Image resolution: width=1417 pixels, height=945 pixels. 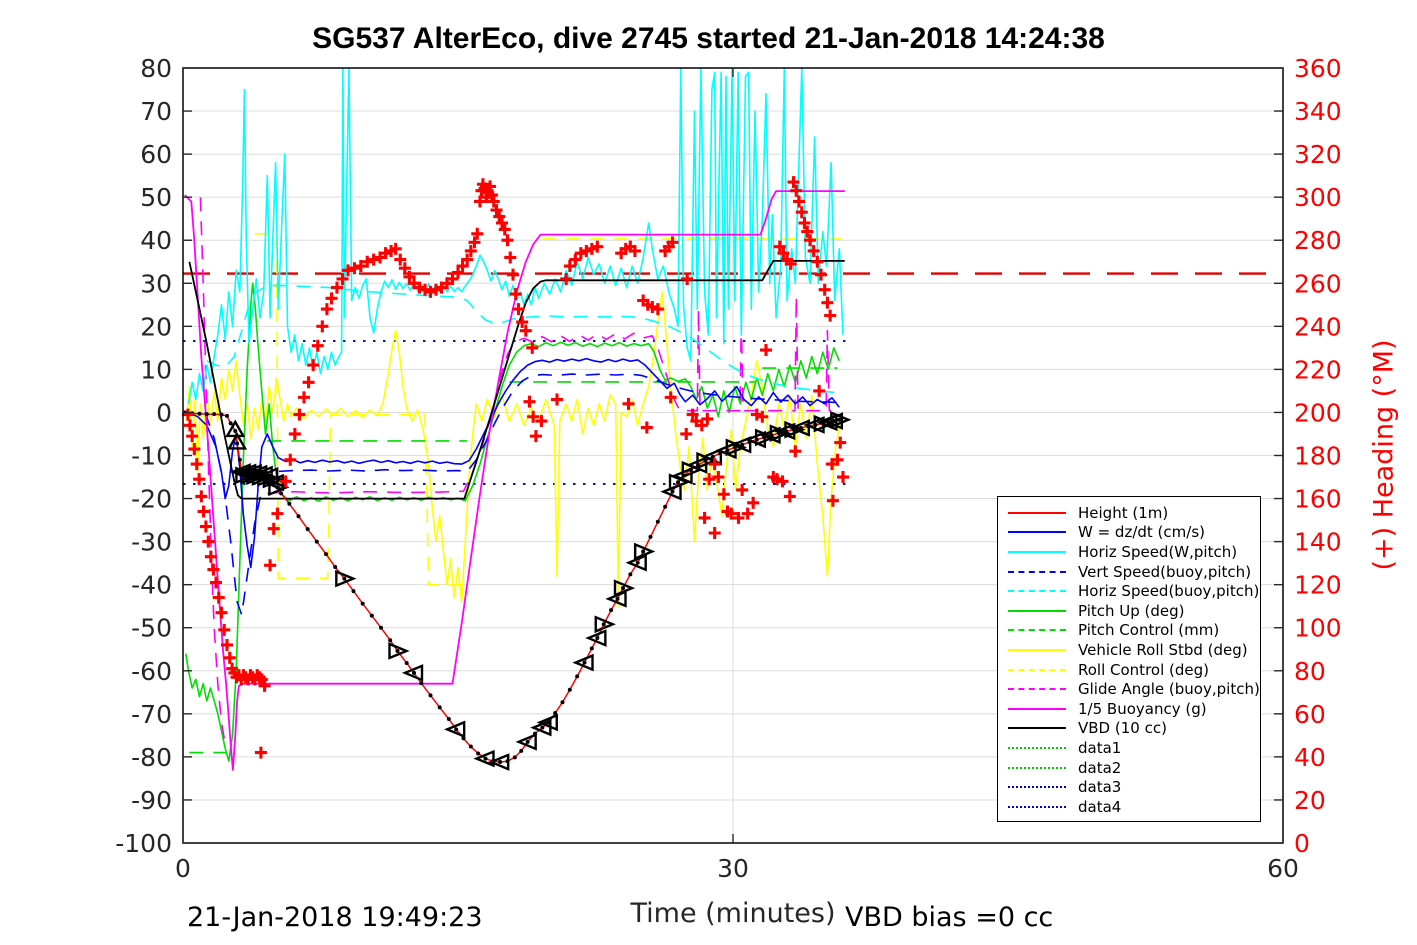 I want to click on legend-item-label: data2, so click(x=1100, y=767).